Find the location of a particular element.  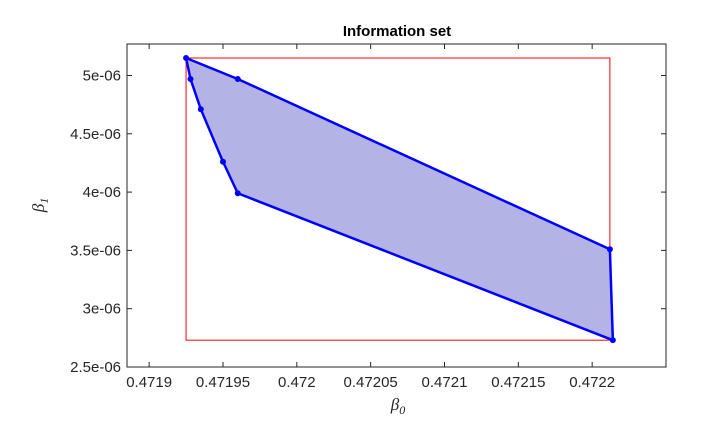

y-tick-label-2: 3.5e-06 is located at coordinates (95, 250).